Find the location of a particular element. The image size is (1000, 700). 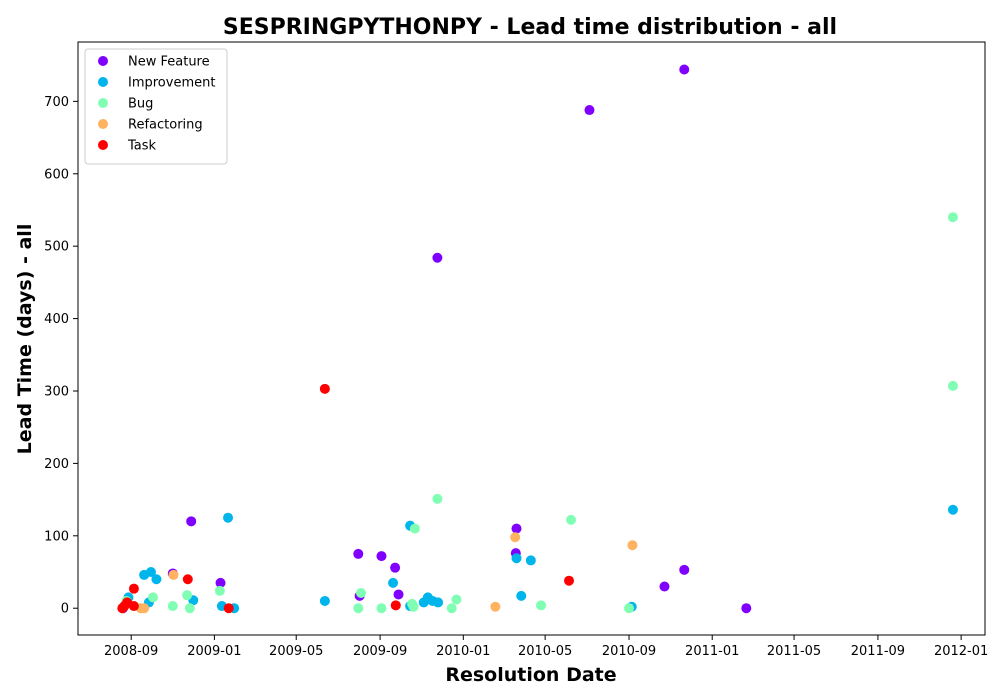

y-tick-label: 400 is located at coordinates (56, 319).